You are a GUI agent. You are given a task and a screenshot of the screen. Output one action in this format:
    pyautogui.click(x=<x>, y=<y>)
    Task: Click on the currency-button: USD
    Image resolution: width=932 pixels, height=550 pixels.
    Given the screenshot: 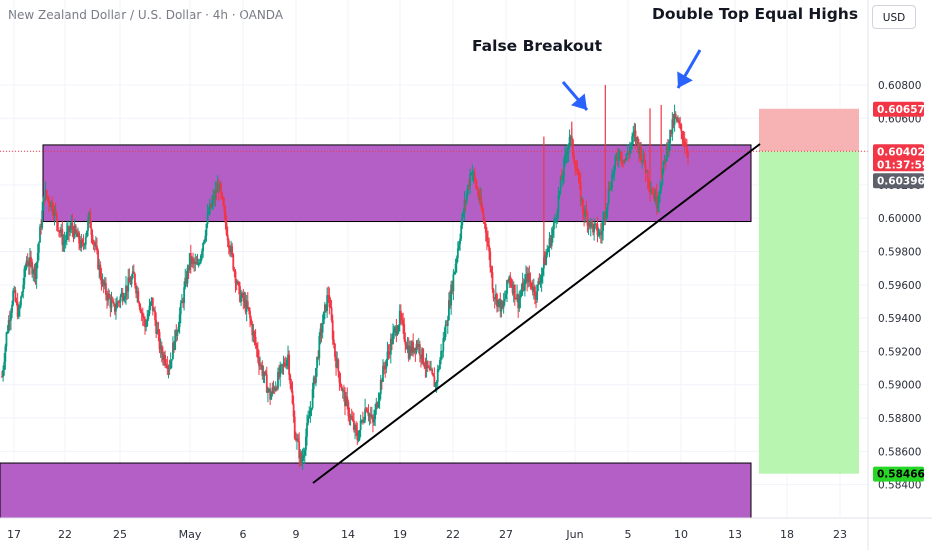 What is the action you would take?
    pyautogui.click(x=894, y=17)
    